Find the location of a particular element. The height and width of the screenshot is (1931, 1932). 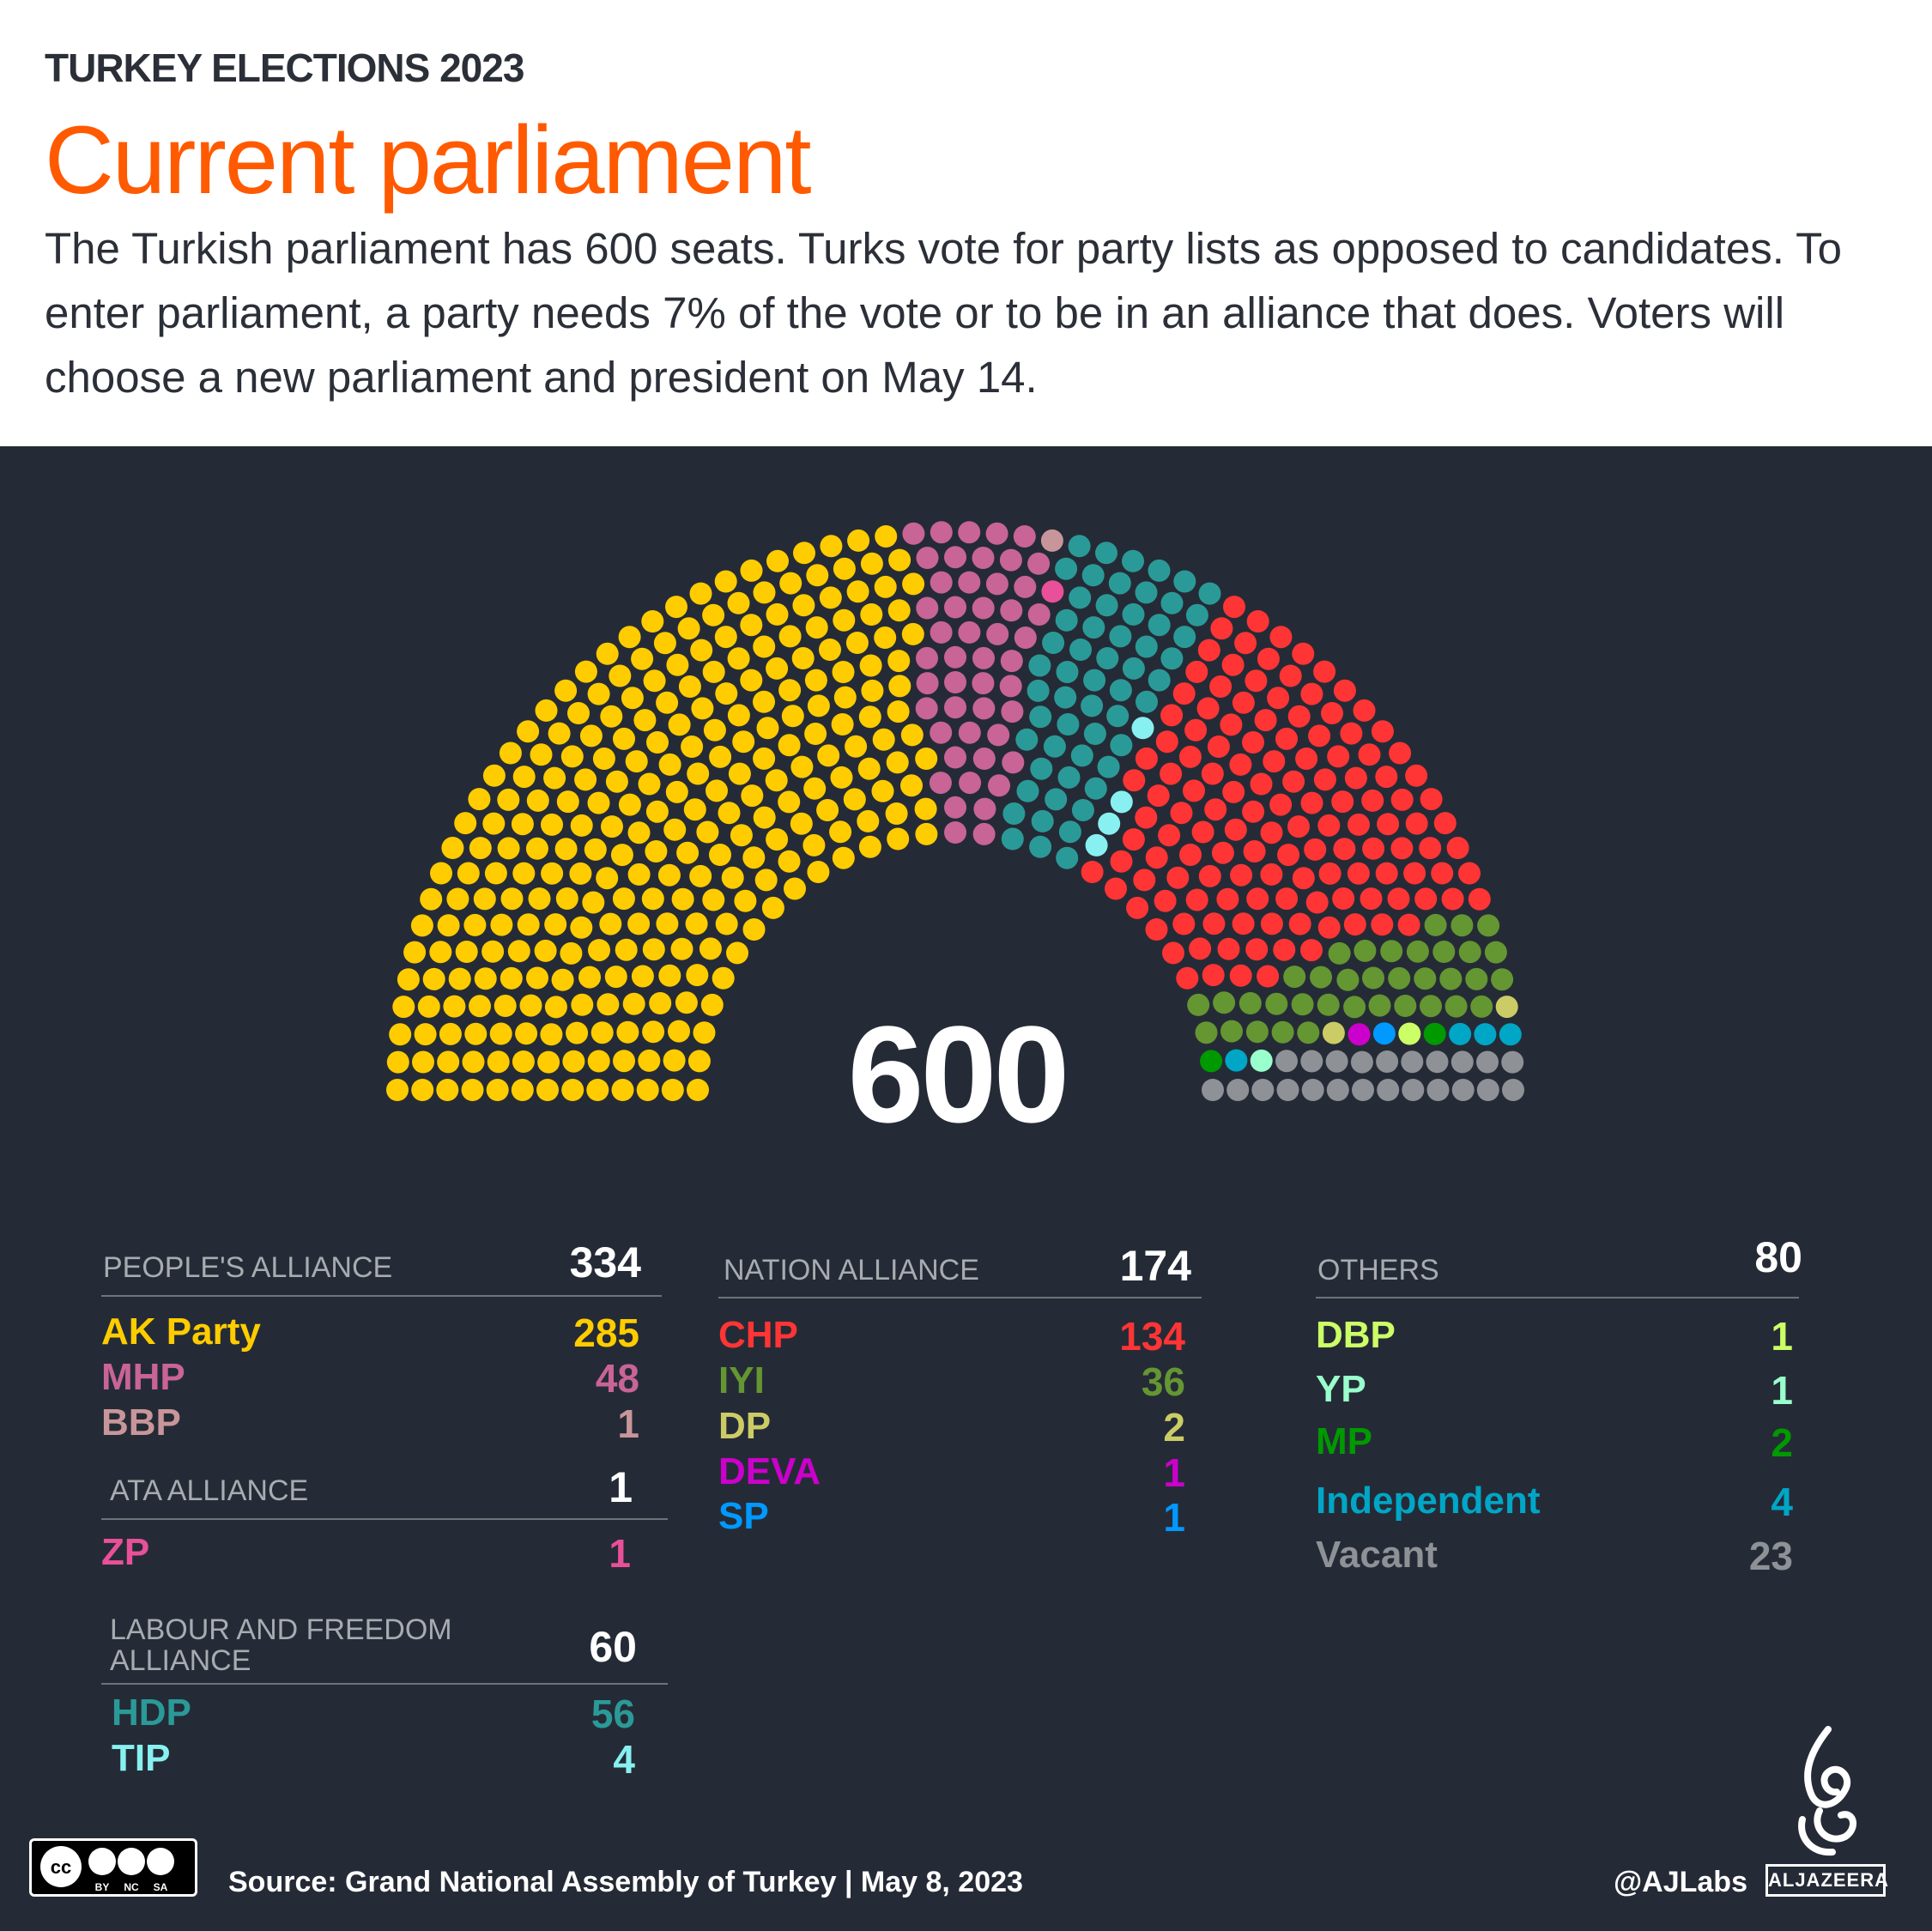

seat-mp is located at coordinates (1212, 1061).